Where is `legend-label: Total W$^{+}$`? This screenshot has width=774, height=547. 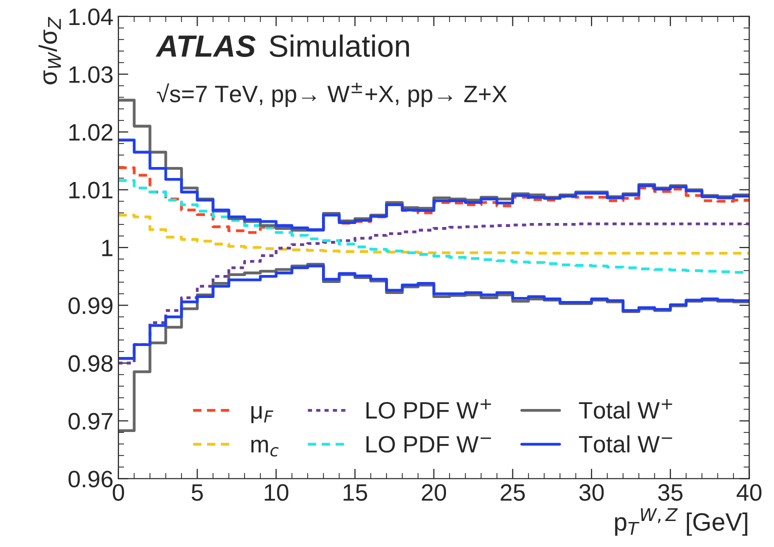 legend-label: Total W$^{+}$ is located at coordinates (625, 409).